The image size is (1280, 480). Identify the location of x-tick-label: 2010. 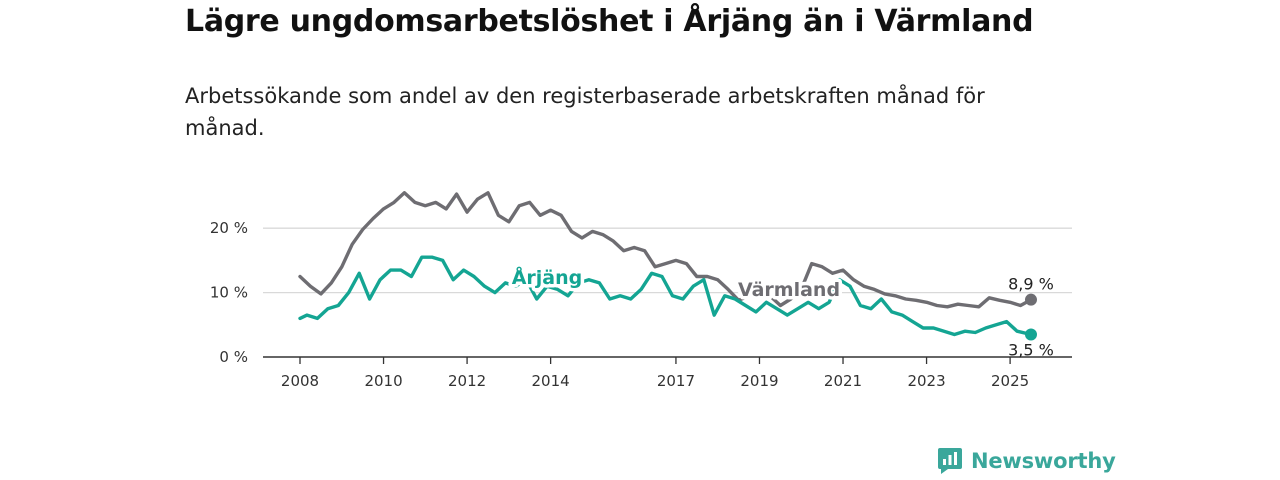
(383, 381).